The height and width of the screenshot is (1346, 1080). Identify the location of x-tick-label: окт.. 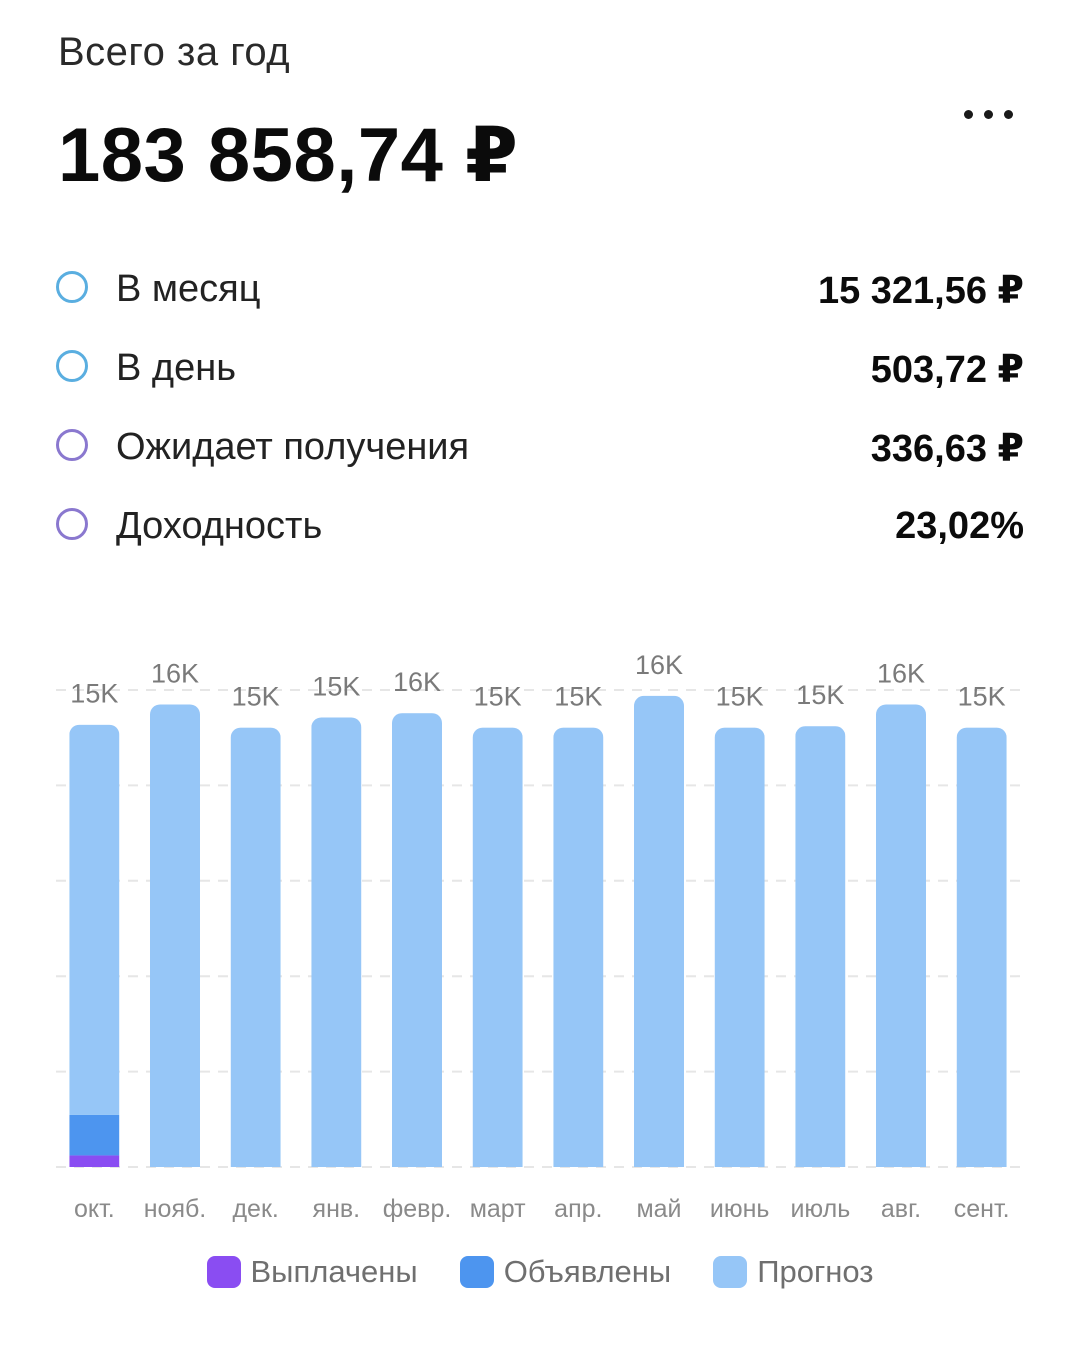
(94, 1209).